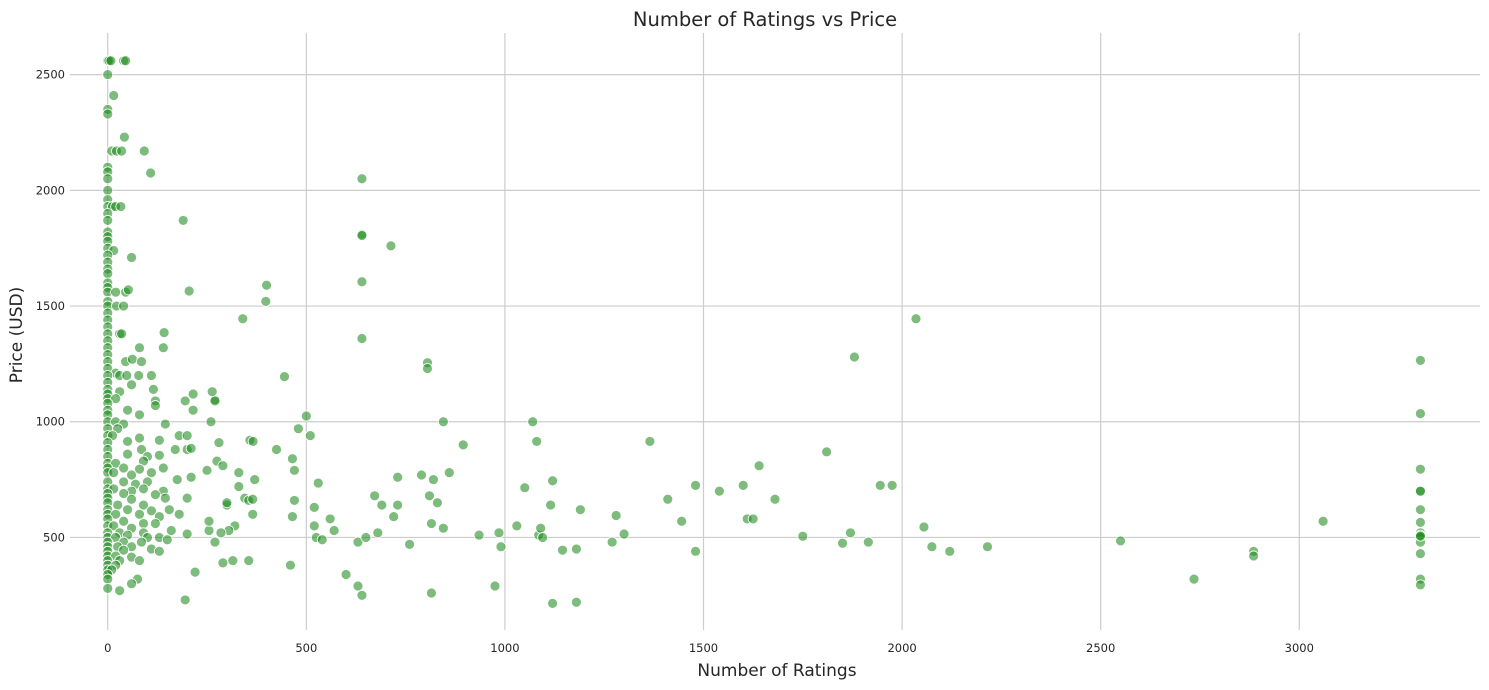  Describe the element at coordinates (901, 648) in the screenshot. I see `x-tick-label: 2000` at that location.